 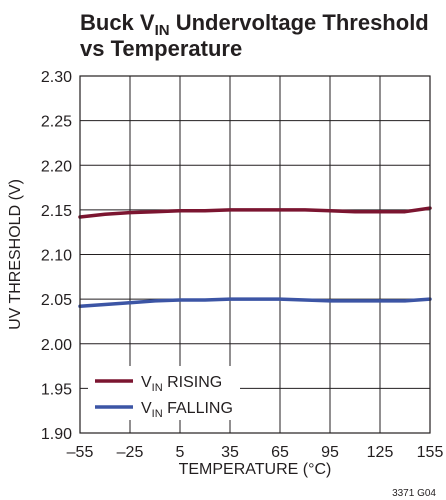 What do you see at coordinates (414, 493) in the screenshot?
I see `figure-code-note: 3371 G04` at bounding box center [414, 493].